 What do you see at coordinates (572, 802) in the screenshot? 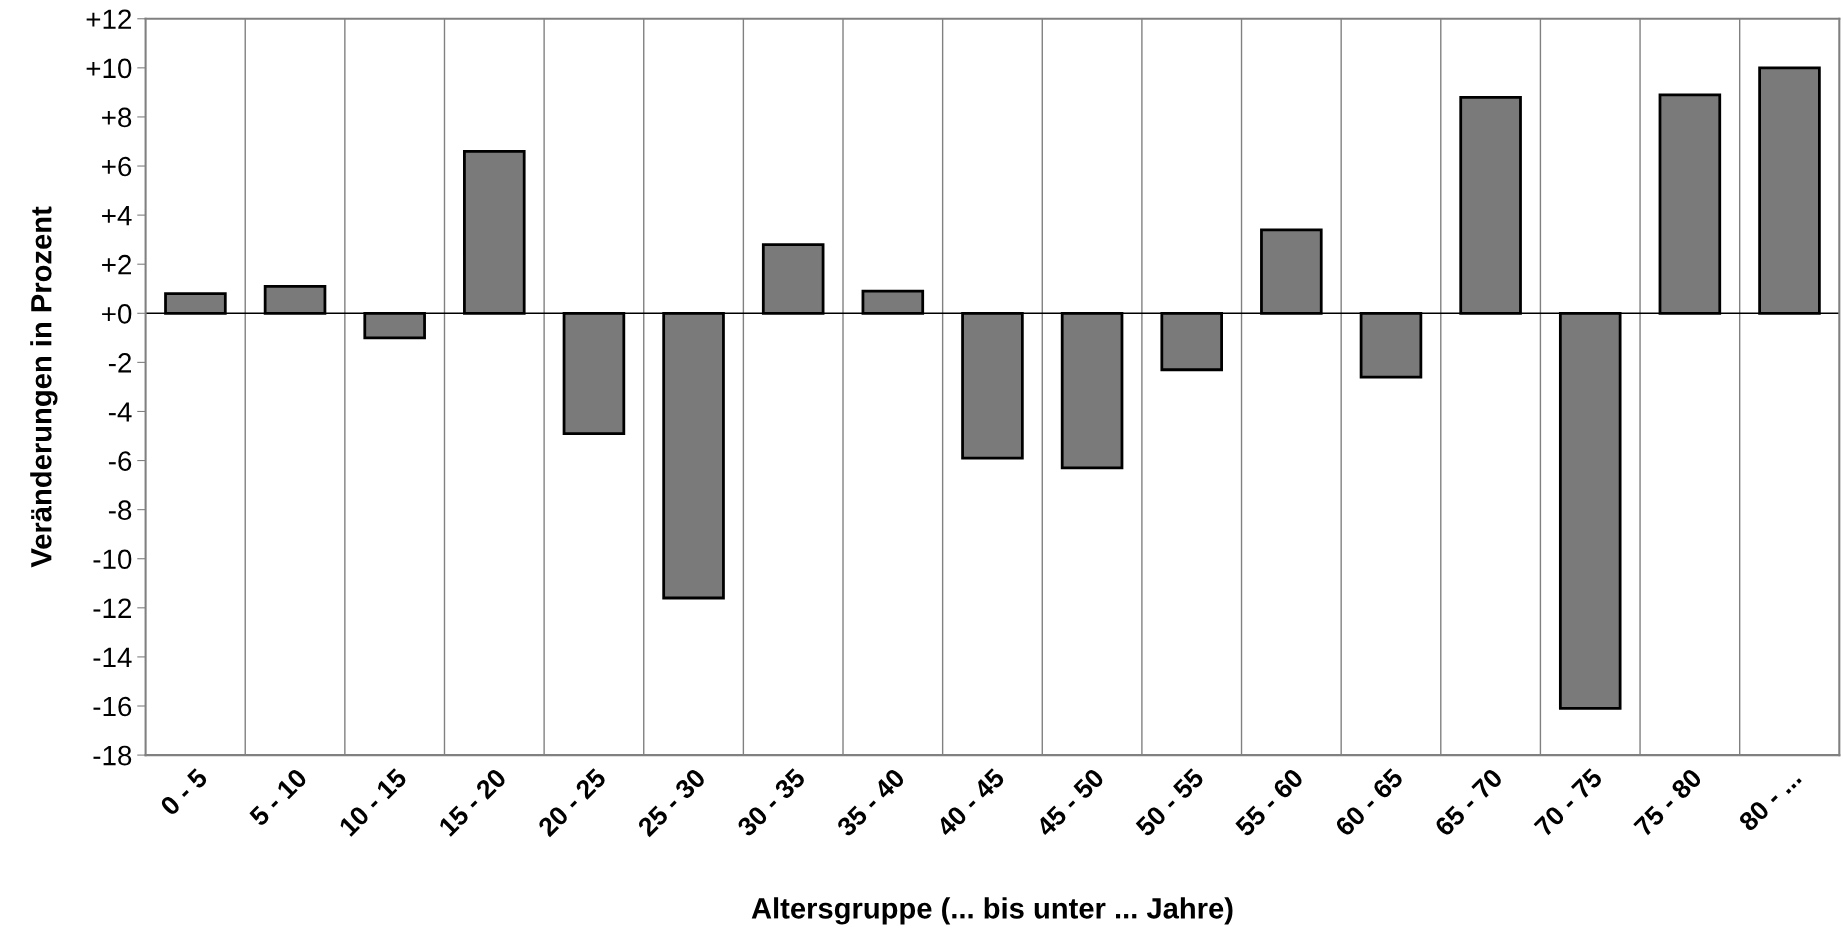
I see `x-tick-label: 20 - 25` at bounding box center [572, 802].